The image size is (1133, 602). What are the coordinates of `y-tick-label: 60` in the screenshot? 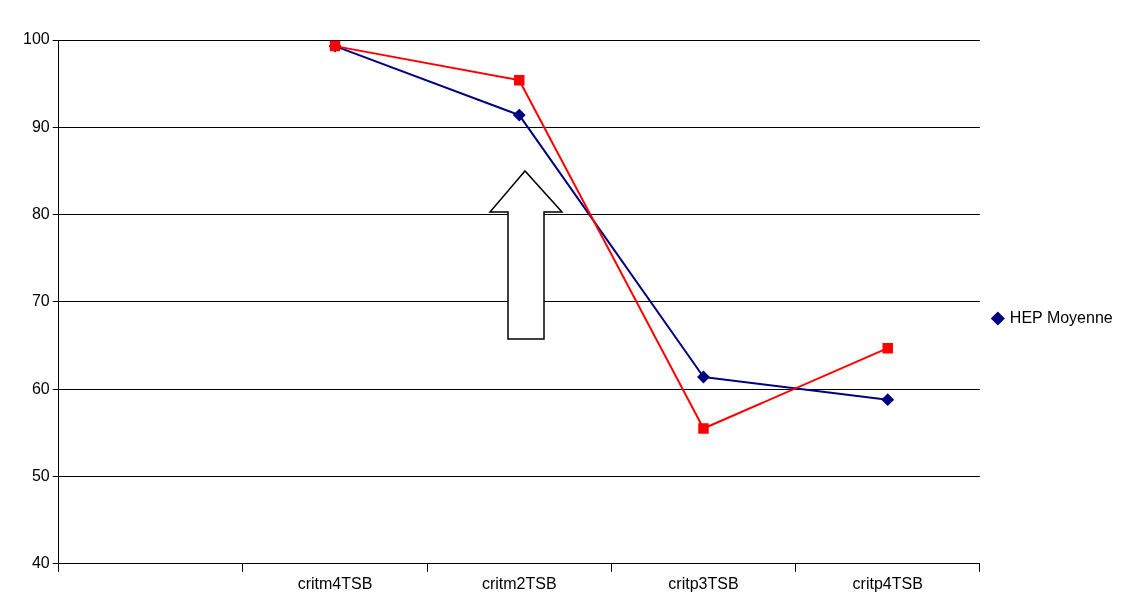 It's located at (40, 388).